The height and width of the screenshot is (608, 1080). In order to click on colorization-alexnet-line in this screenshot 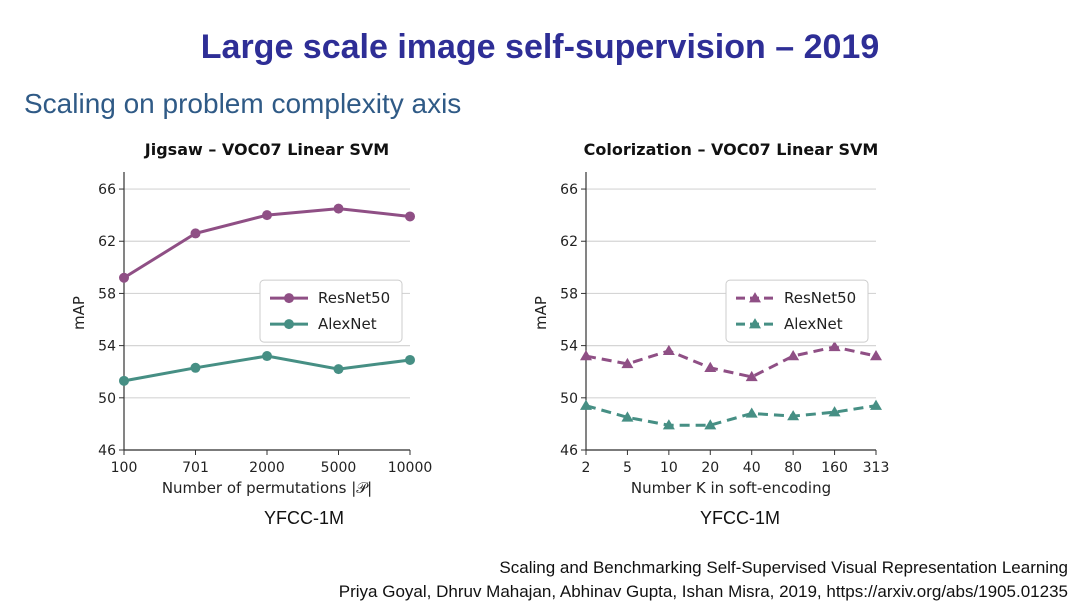, I will do `click(731, 415)`.